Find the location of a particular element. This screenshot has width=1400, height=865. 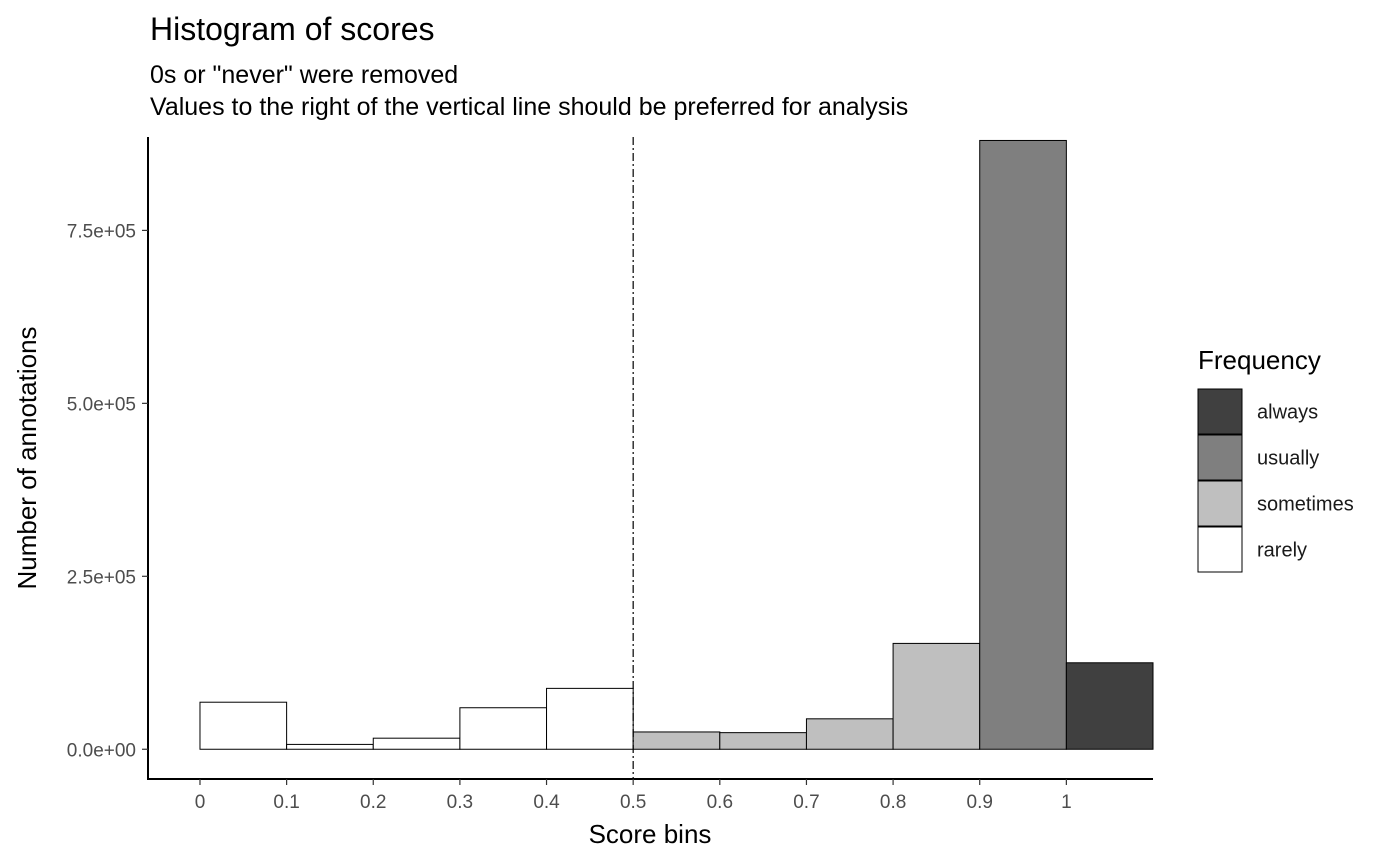

y-axis-ticks: 0.0e+00 2.5e+05 5.0e+05 7.5e+05 is located at coordinates (107, 491).